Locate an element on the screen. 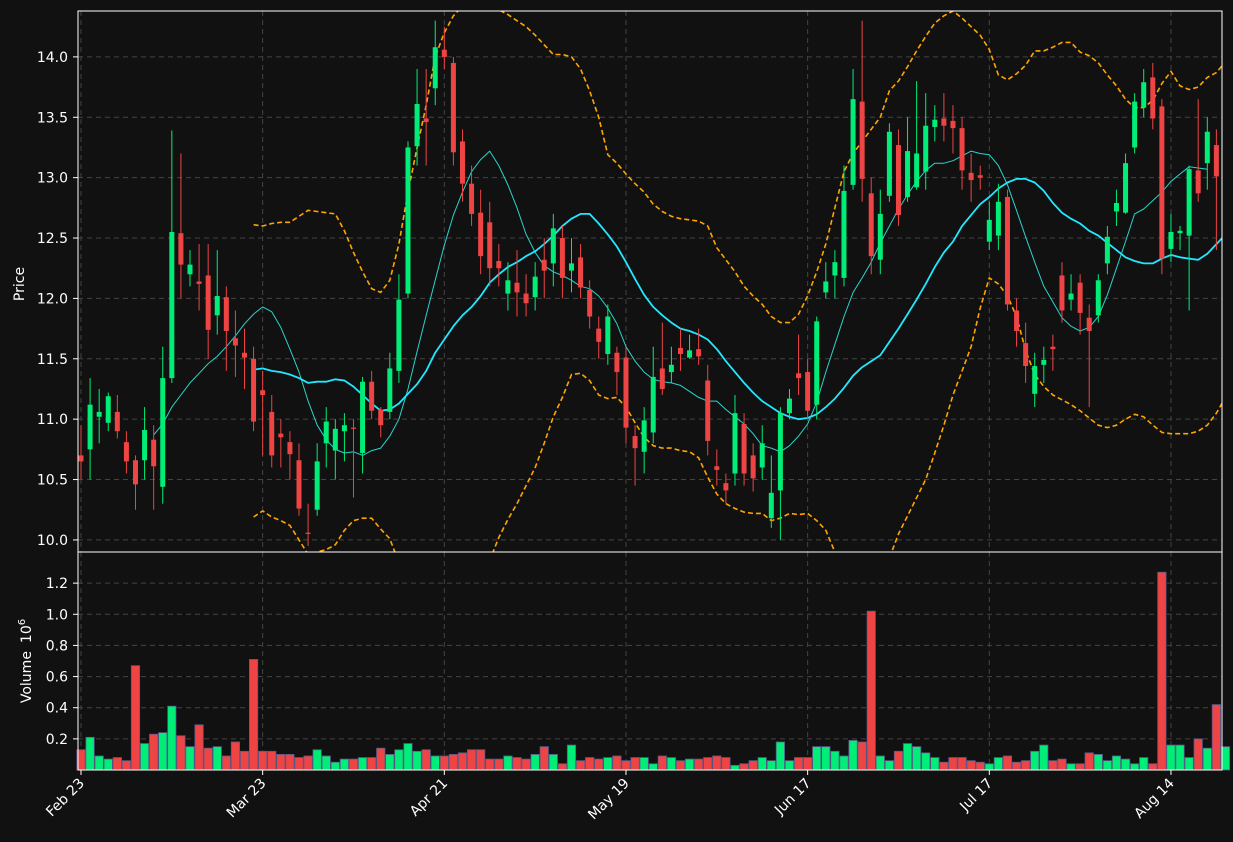  volume-axis-exponent: 6 is located at coordinates (22, 622).